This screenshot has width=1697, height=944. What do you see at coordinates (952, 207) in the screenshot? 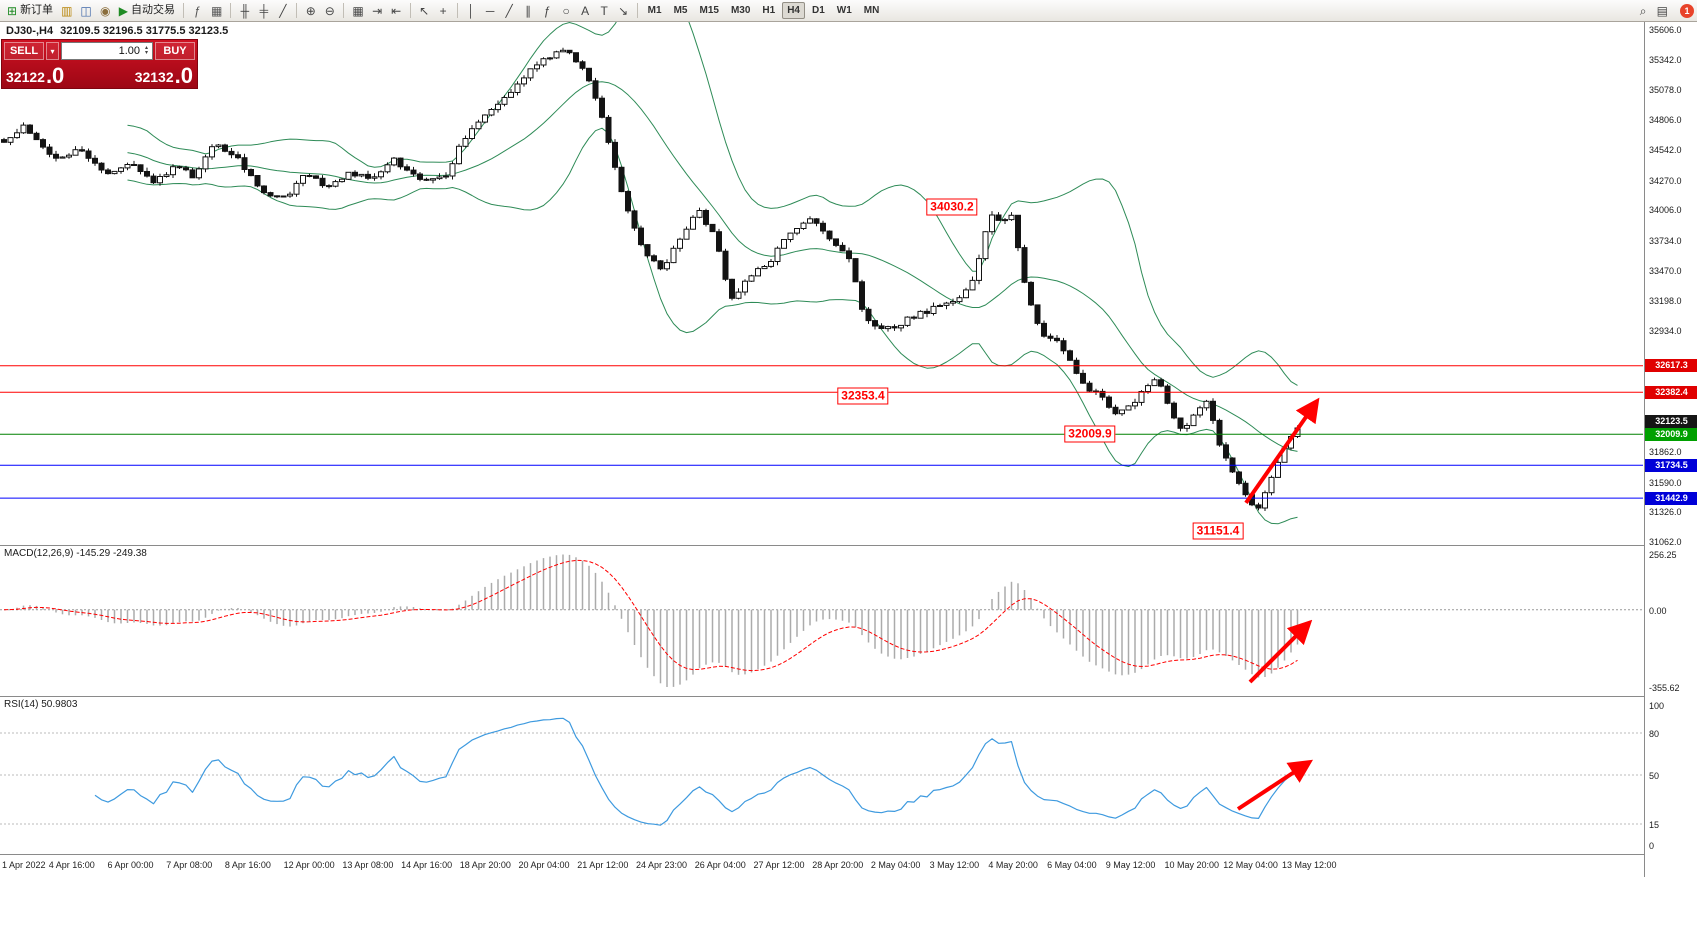
I see `price-callout: 34030.2` at bounding box center [952, 207].